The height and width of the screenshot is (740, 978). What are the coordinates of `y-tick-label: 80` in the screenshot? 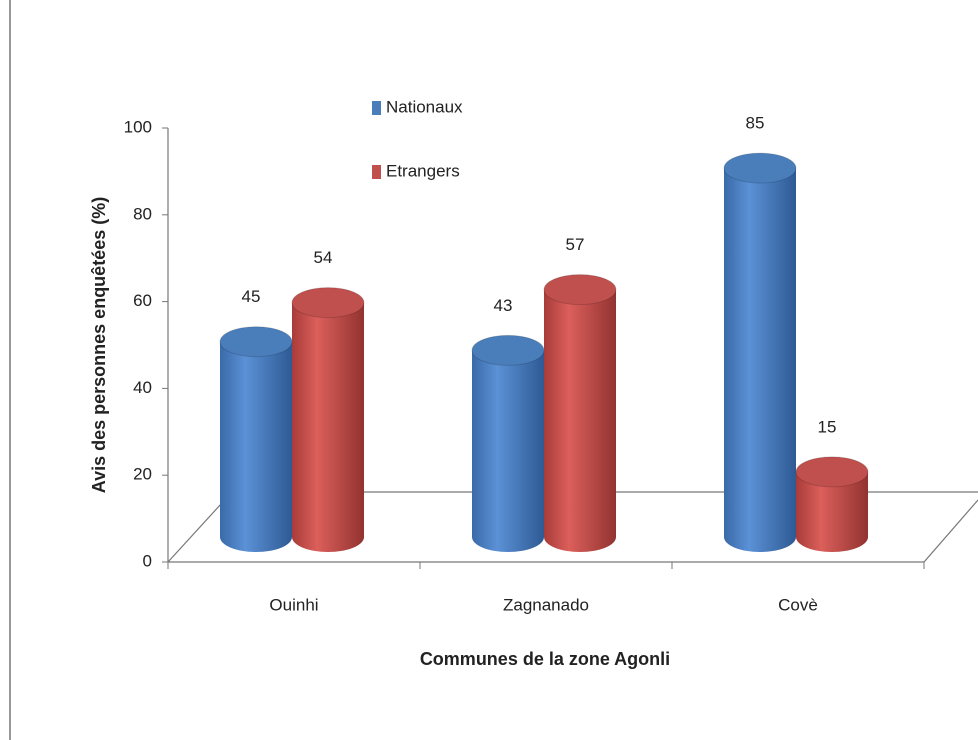 It's located at (142, 213).